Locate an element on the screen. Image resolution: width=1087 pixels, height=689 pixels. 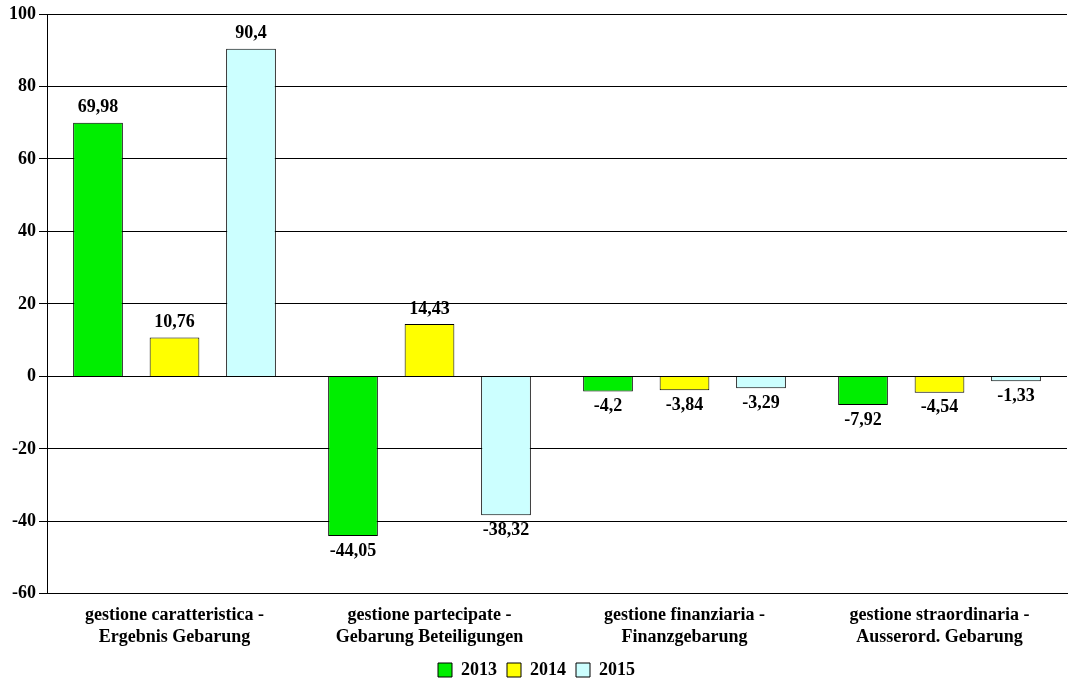
y-tick-label: 40 is located at coordinates (27, 230).